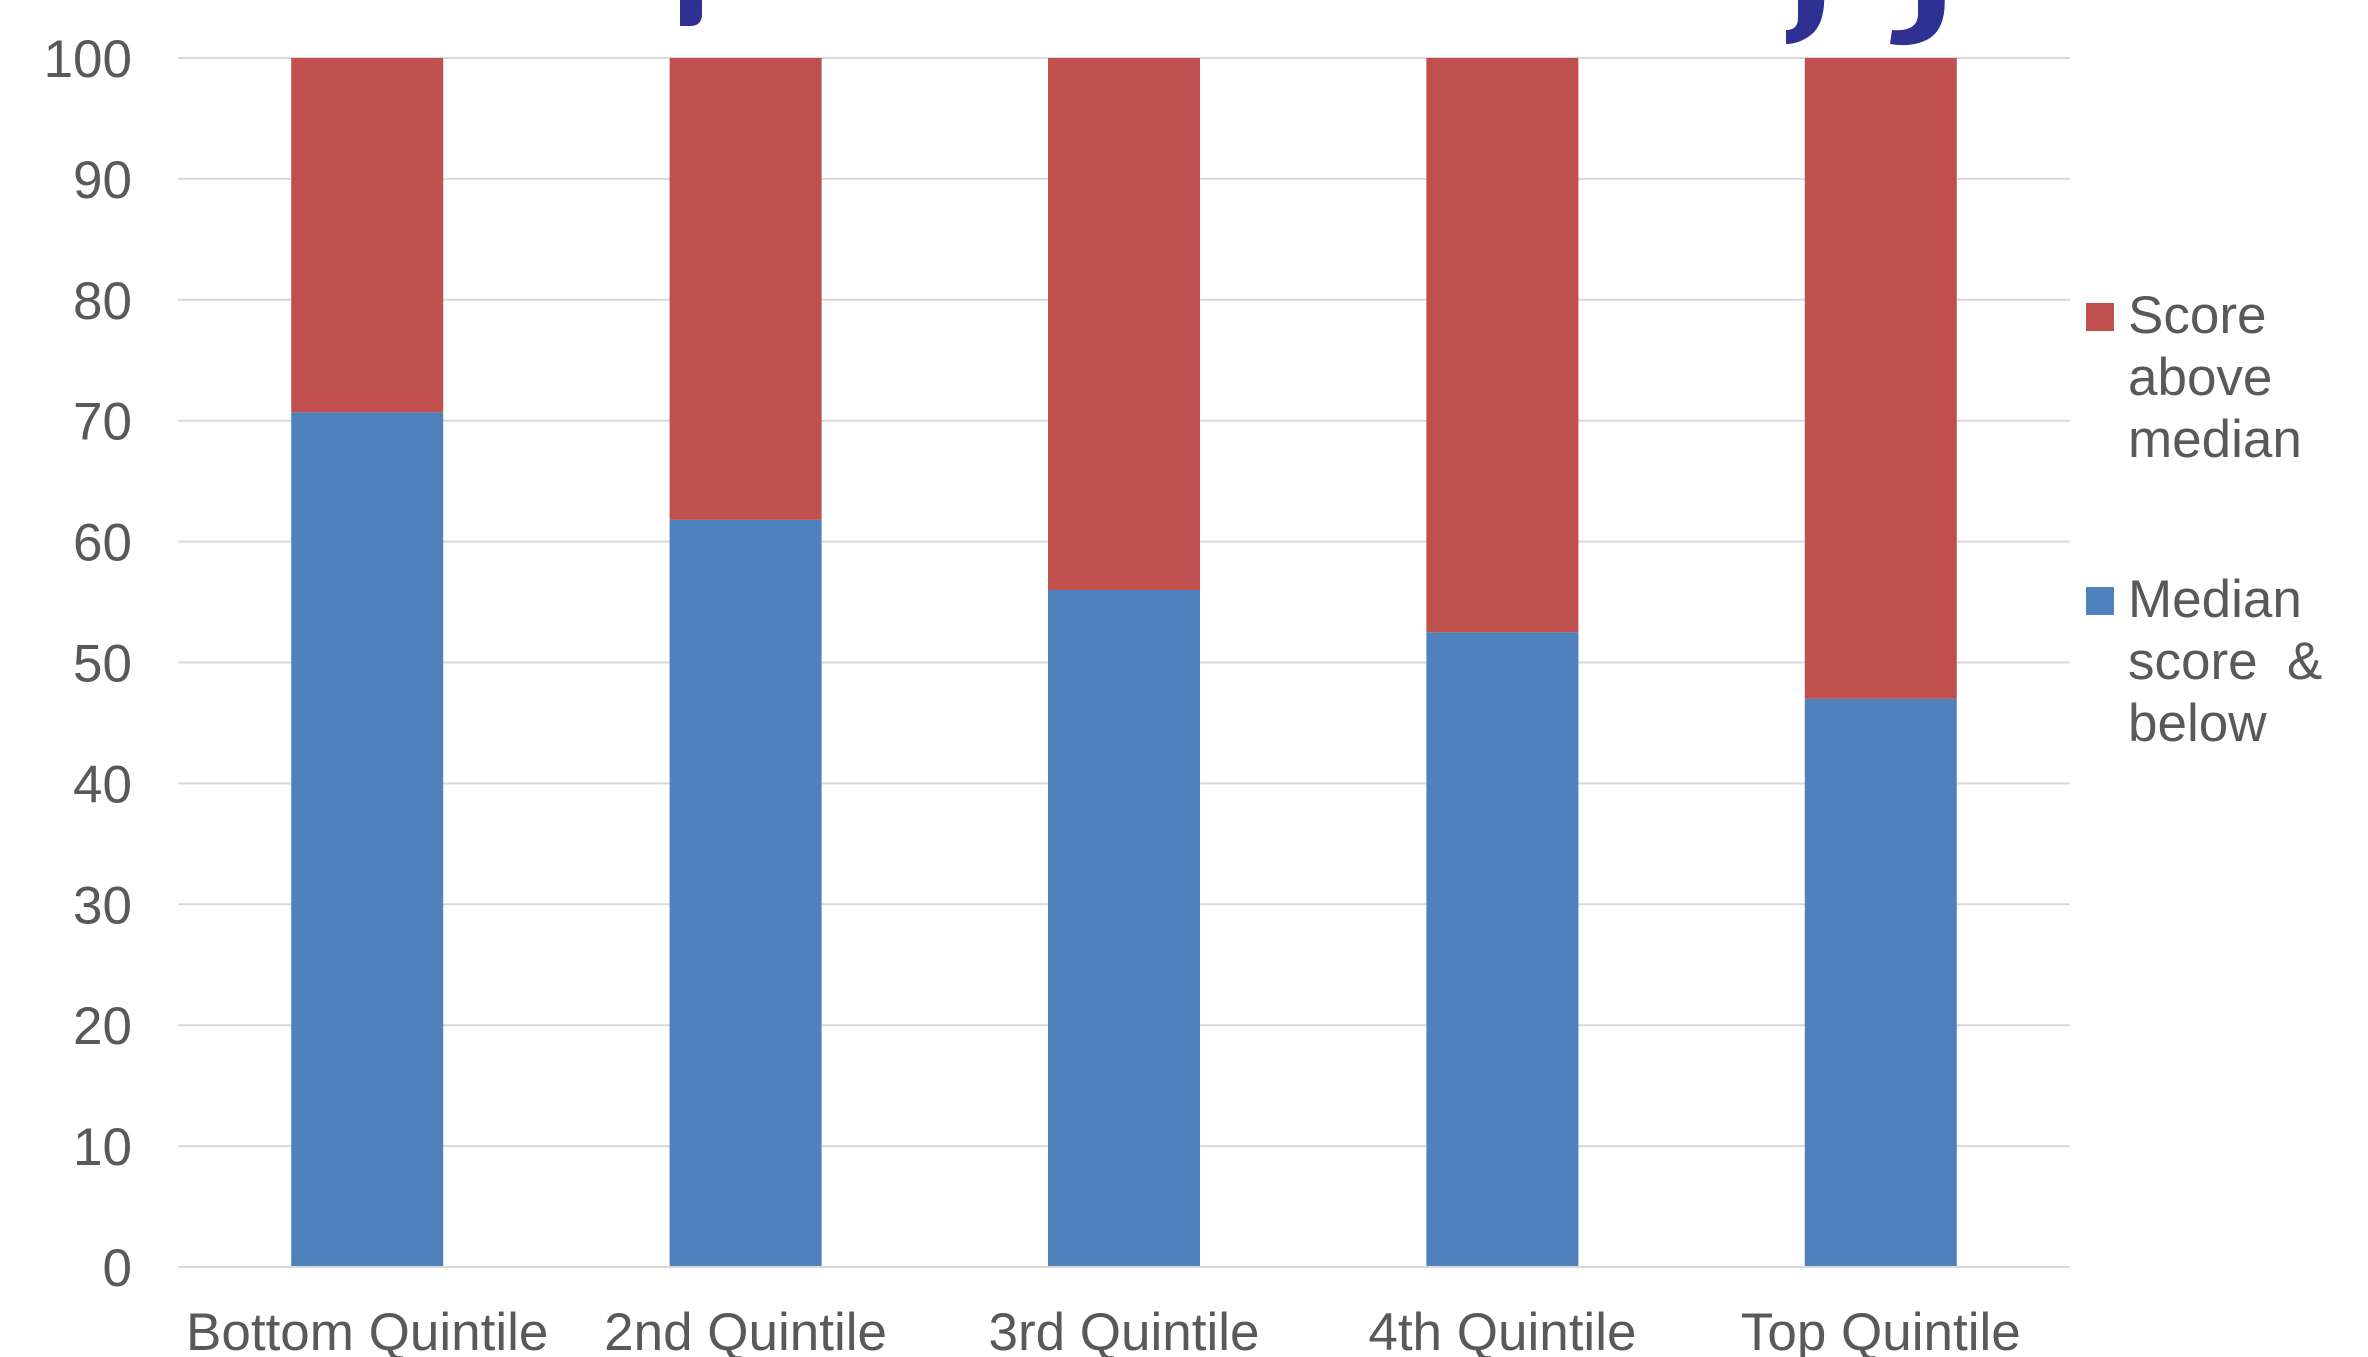 This screenshot has height=1357, width=2368. Describe the element at coordinates (691, 13) in the screenshot. I see `title-glyph-p-descender` at that location.